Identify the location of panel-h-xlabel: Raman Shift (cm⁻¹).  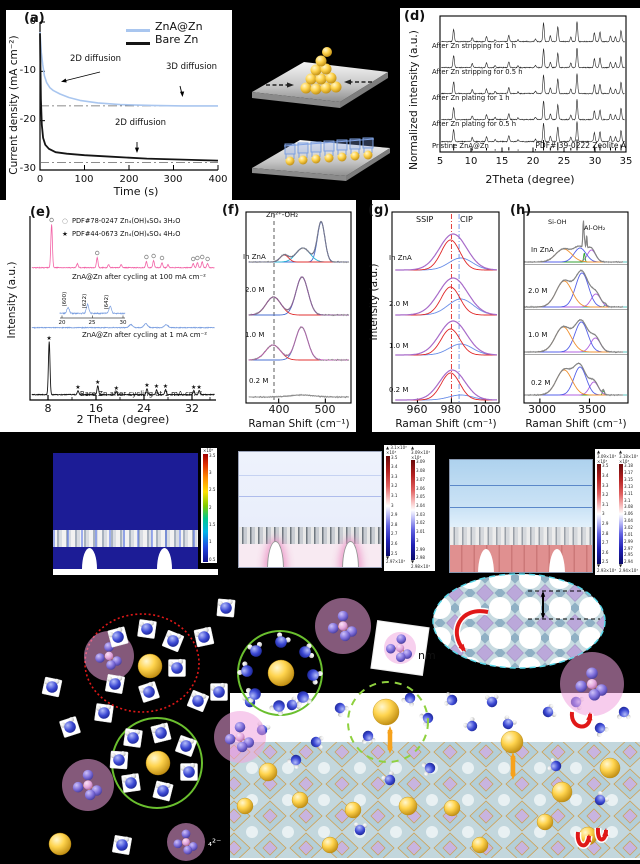
(576, 424).